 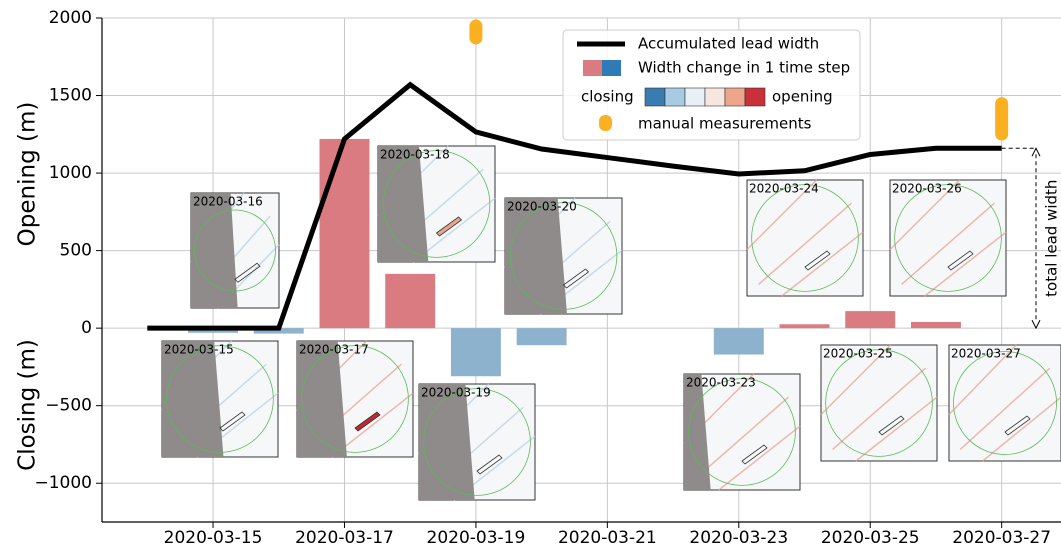 I want to click on legend-box, so click(x=711, y=85).